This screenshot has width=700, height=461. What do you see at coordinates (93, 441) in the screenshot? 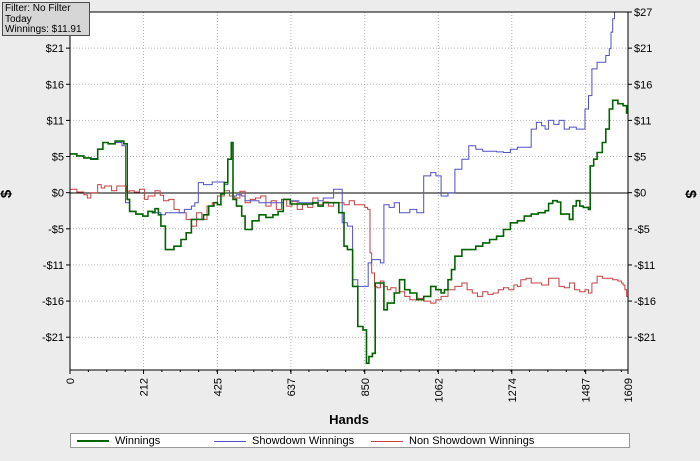
I see `legend-swatch-winnings` at bounding box center [93, 441].